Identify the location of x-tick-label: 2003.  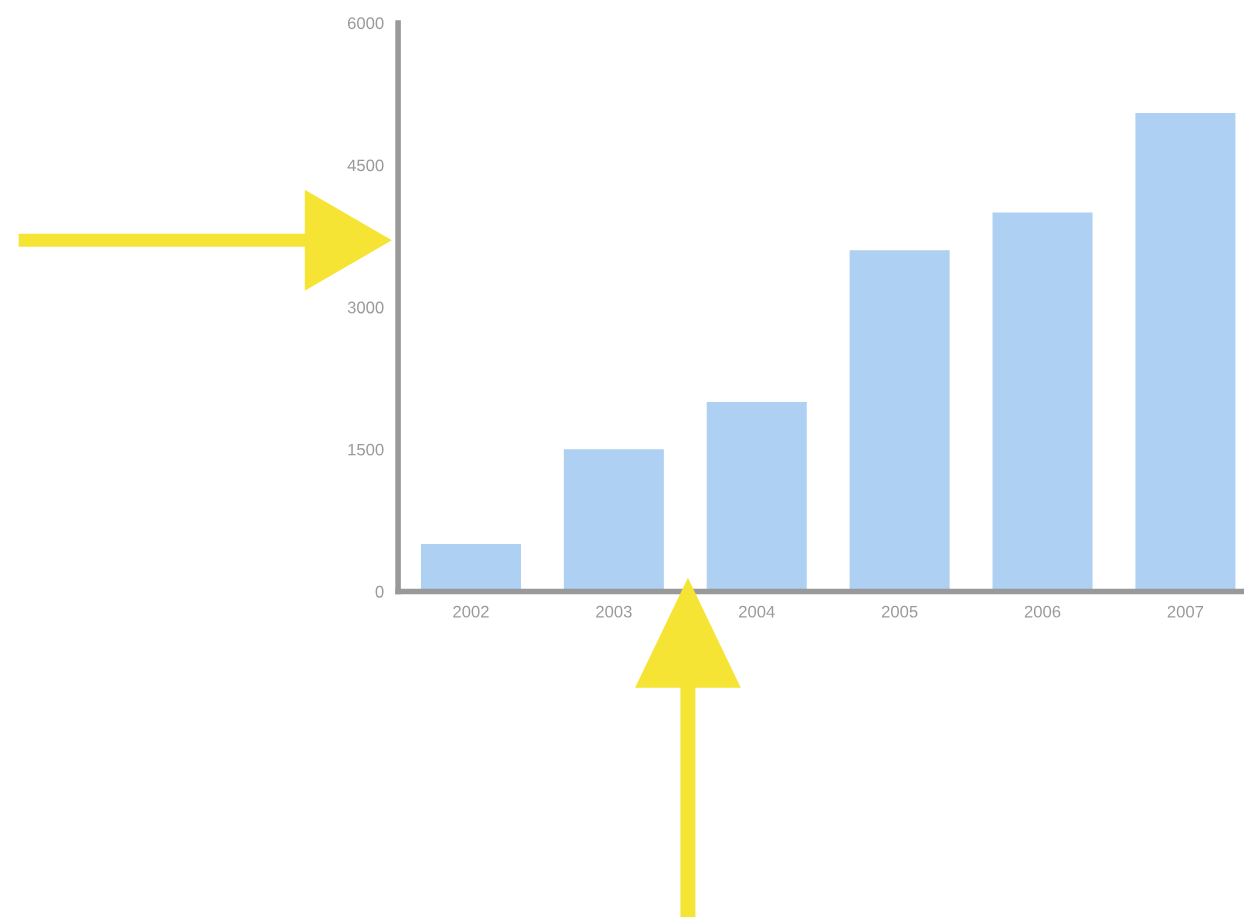
(614, 611).